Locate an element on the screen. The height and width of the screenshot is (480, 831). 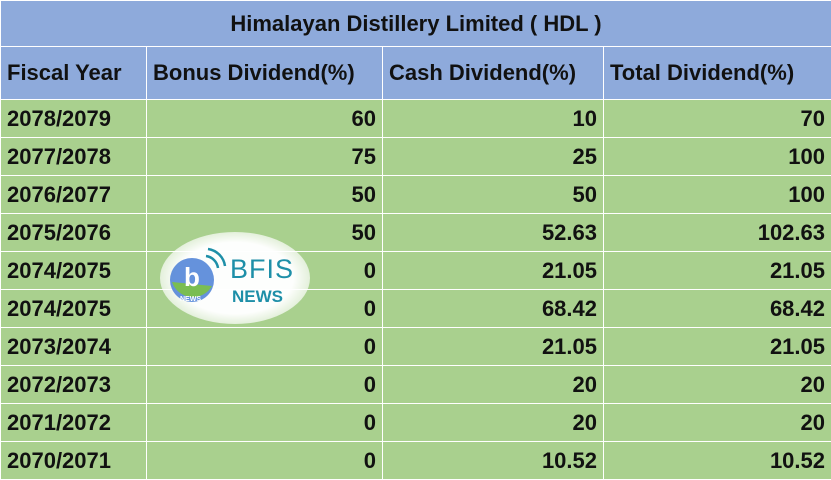
table-row: 2074/2075 0 68.42 68.42 is located at coordinates (415, 308).